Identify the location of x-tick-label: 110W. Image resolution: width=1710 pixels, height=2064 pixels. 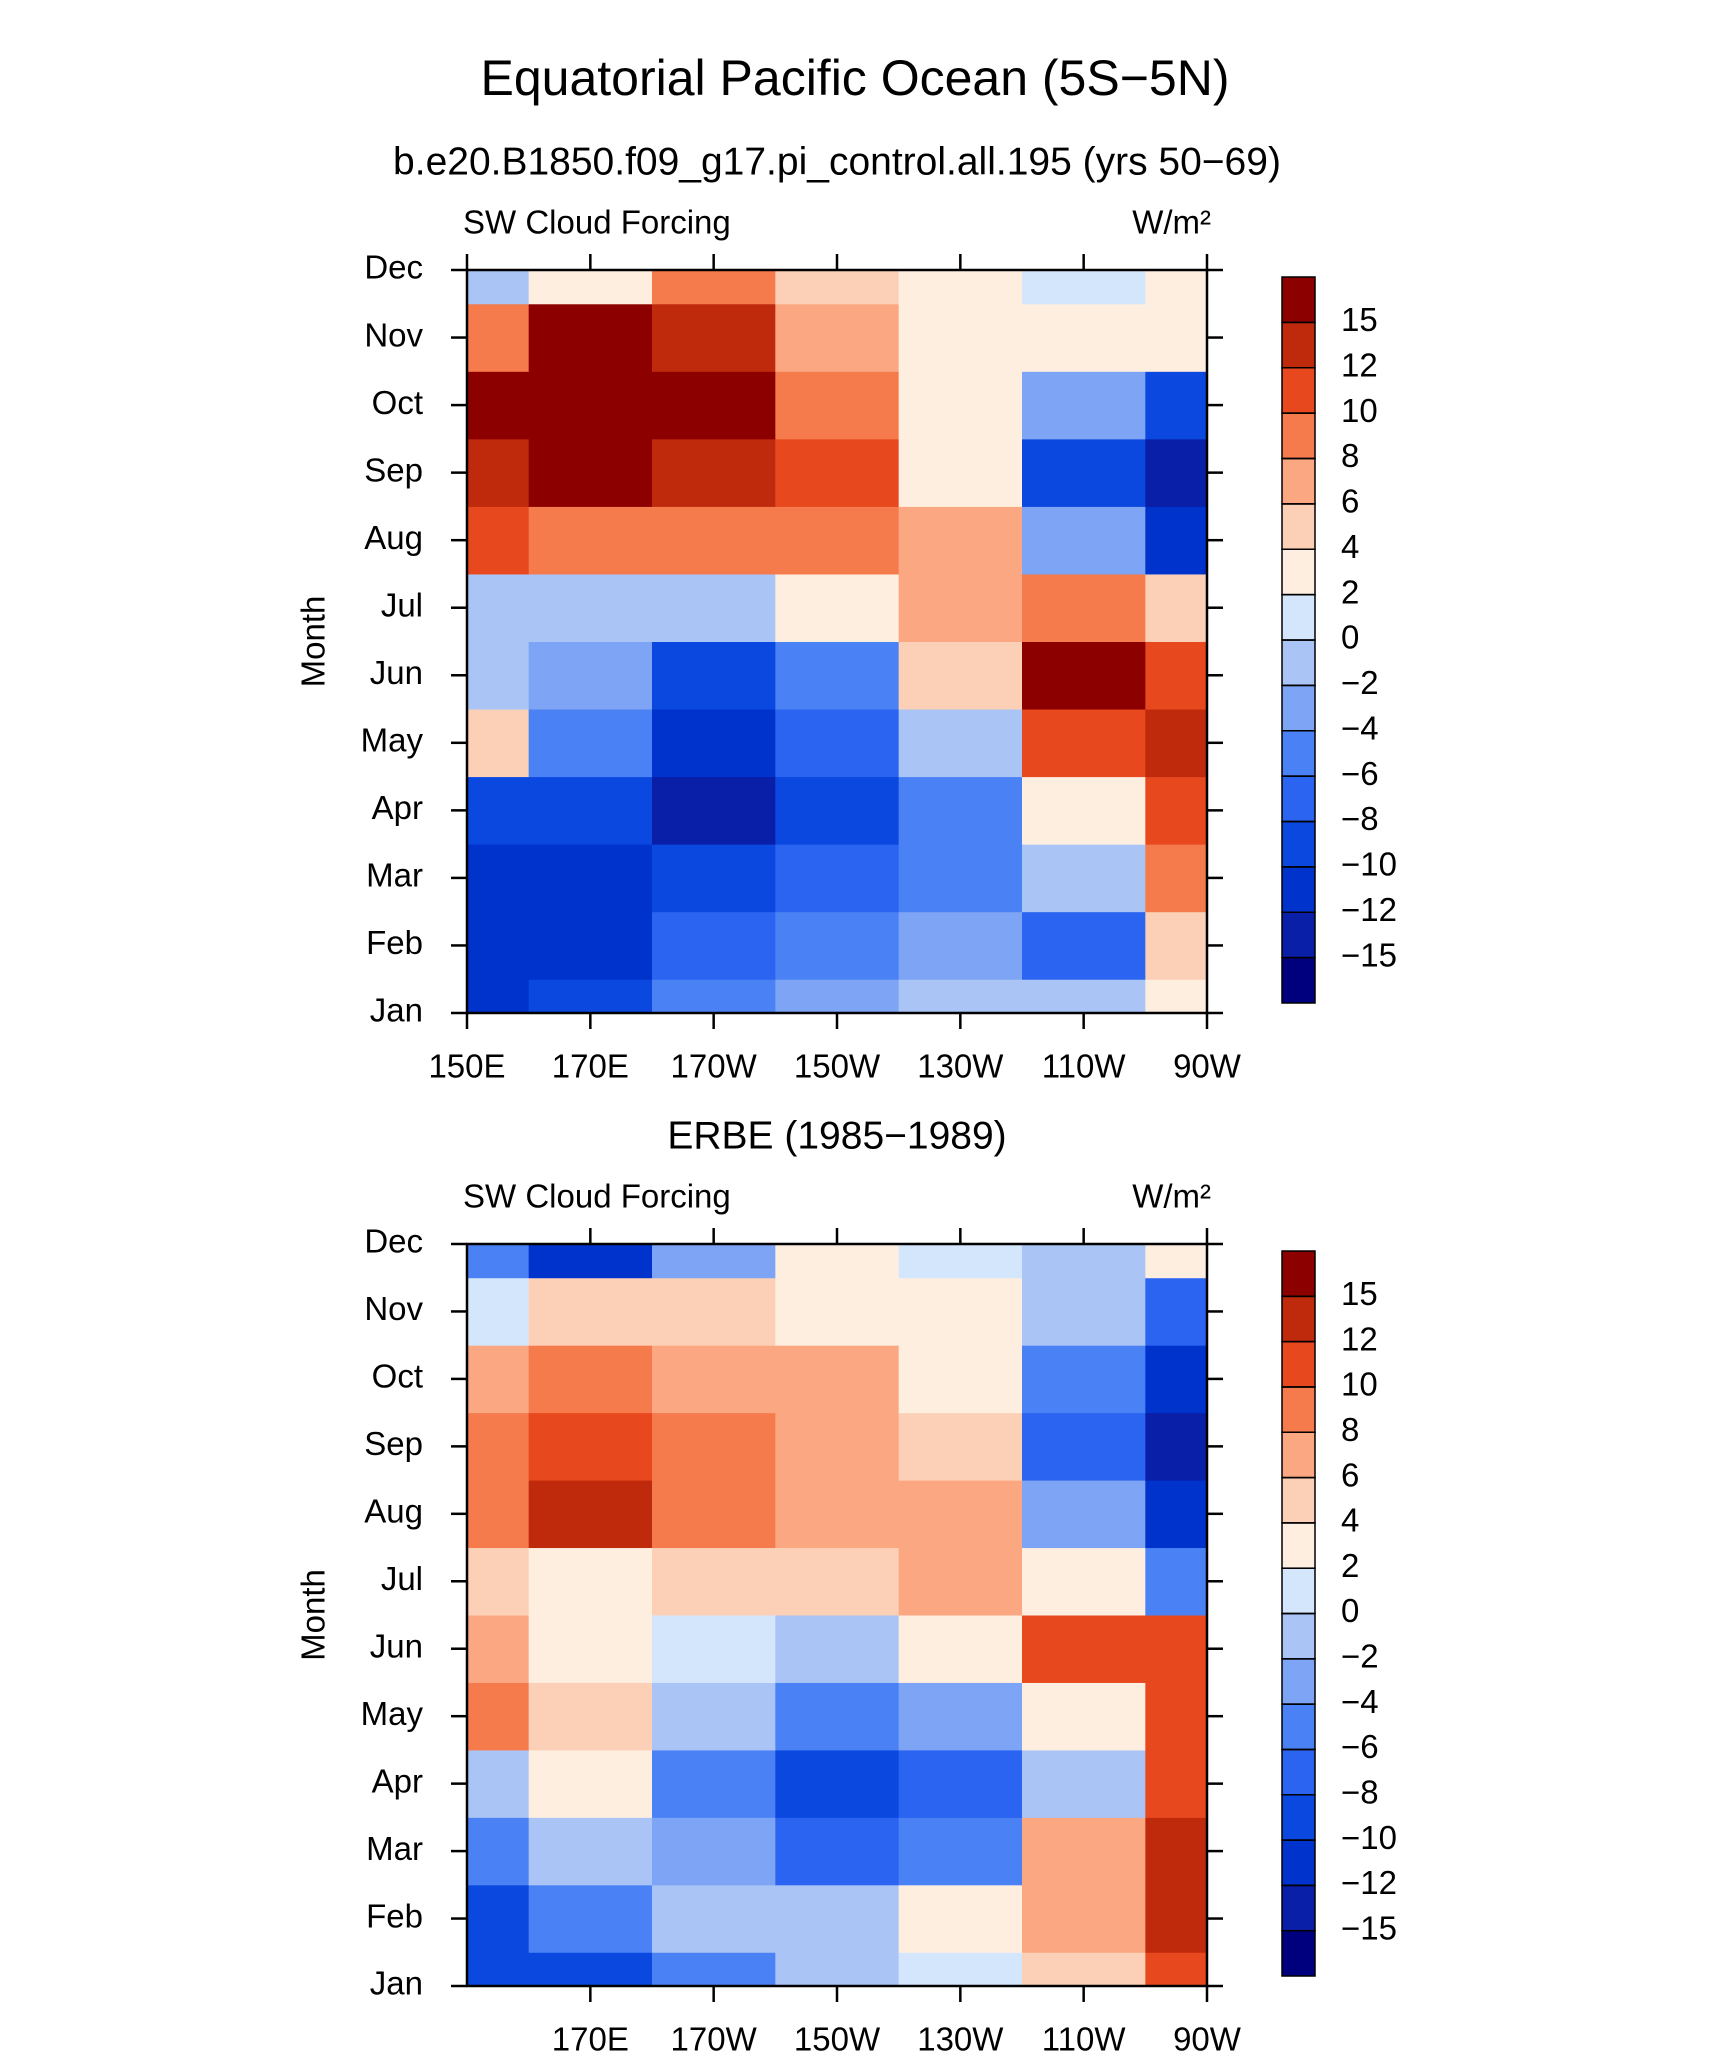
(1084, 1066).